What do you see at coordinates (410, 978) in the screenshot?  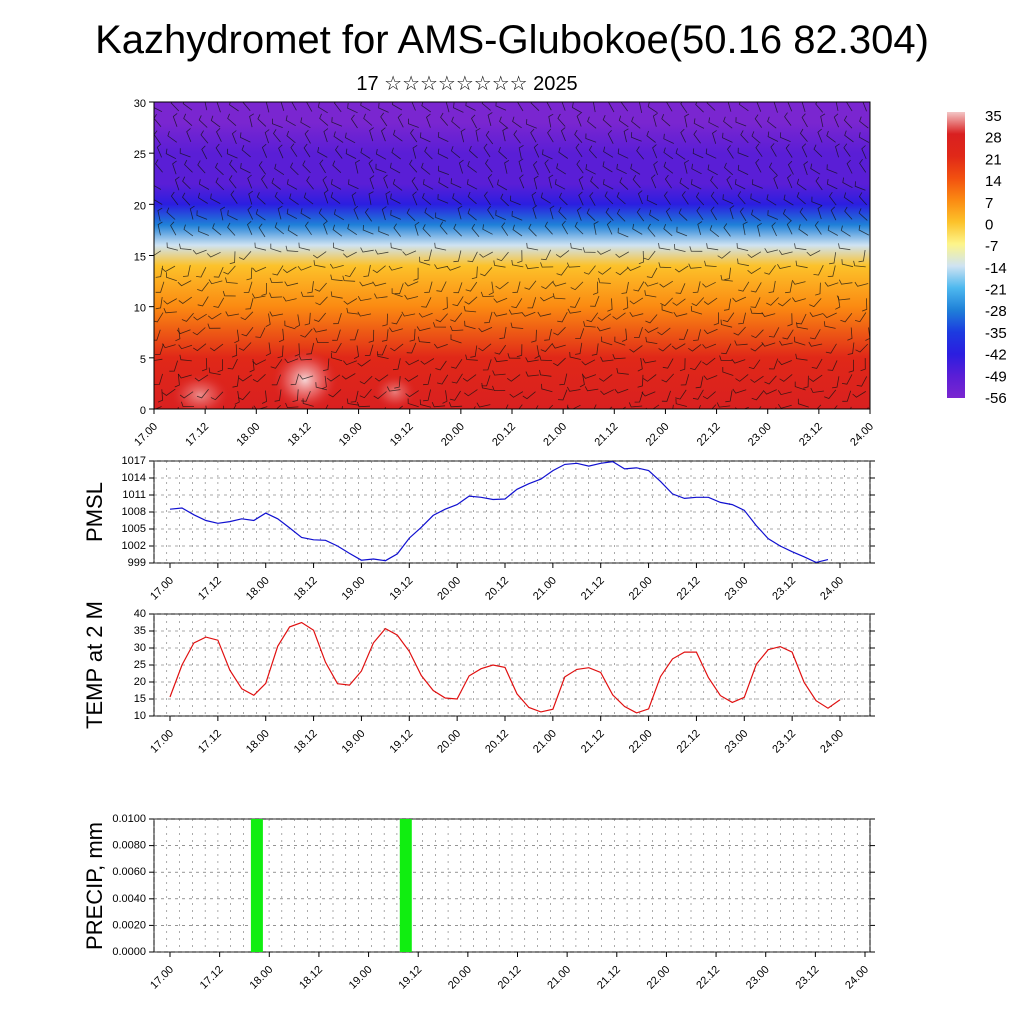 I see `time-tick-label: 19.12` at bounding box center [410, 978].